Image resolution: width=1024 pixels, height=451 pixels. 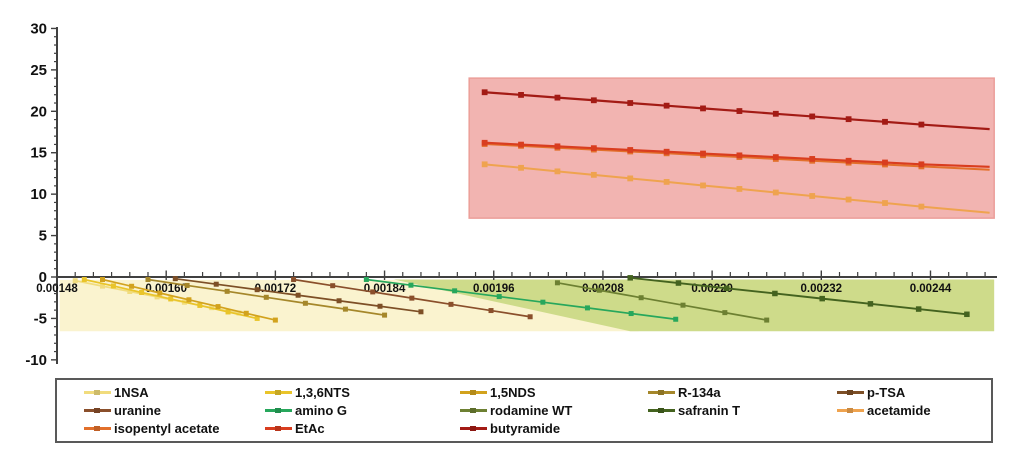 What do you see at coordinates (362, 410) in the screenshot?
I see `legend-item-amino-g: amino G` at bounding box center [362, 410].